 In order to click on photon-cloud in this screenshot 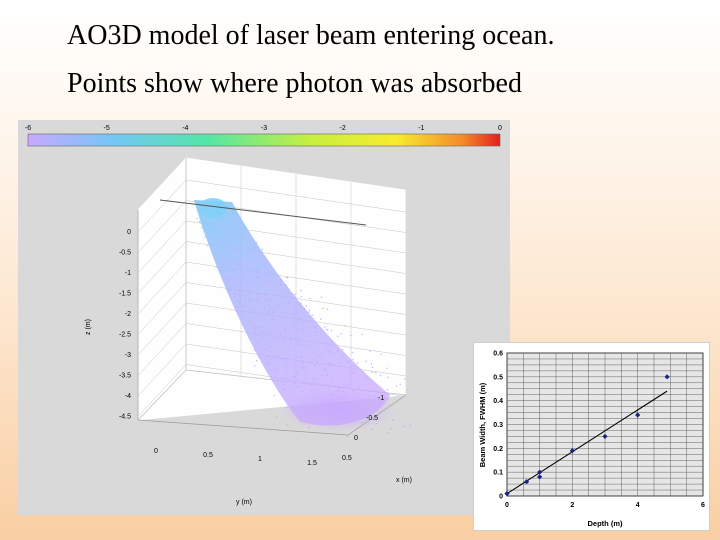, I will do `click(303, 318)`.